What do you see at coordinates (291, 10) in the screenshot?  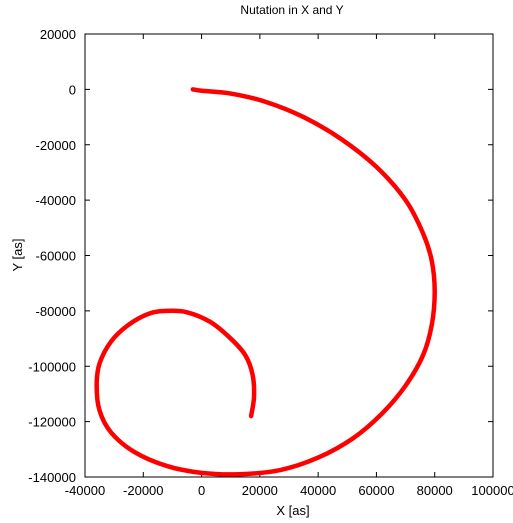 I see `chart-title: Nutation in X and Y` at bounding box center [291, 10].